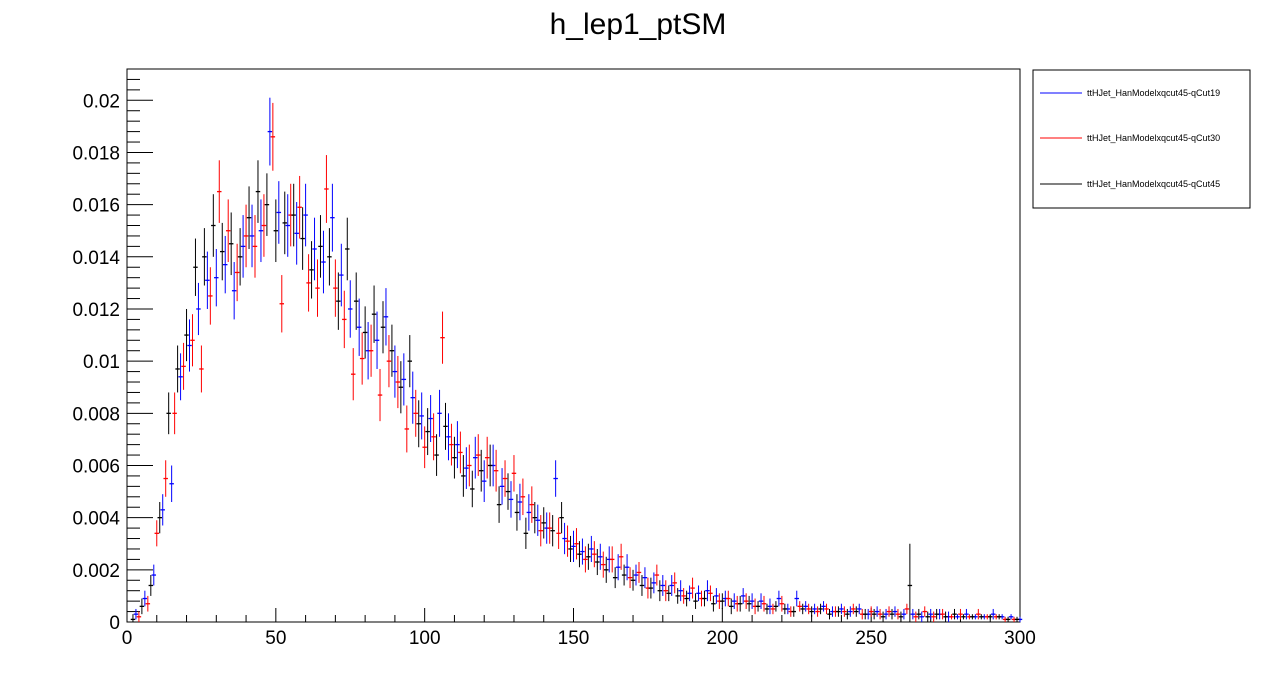 Image resolution: width=1276 pixels, height=692 pixels. What do you see at coordinates (1153, 184) in the screenshot?
I see `legend-label: ttHJet_HanModelxqcut45-qCut45` at bounding box center [1153, 184].